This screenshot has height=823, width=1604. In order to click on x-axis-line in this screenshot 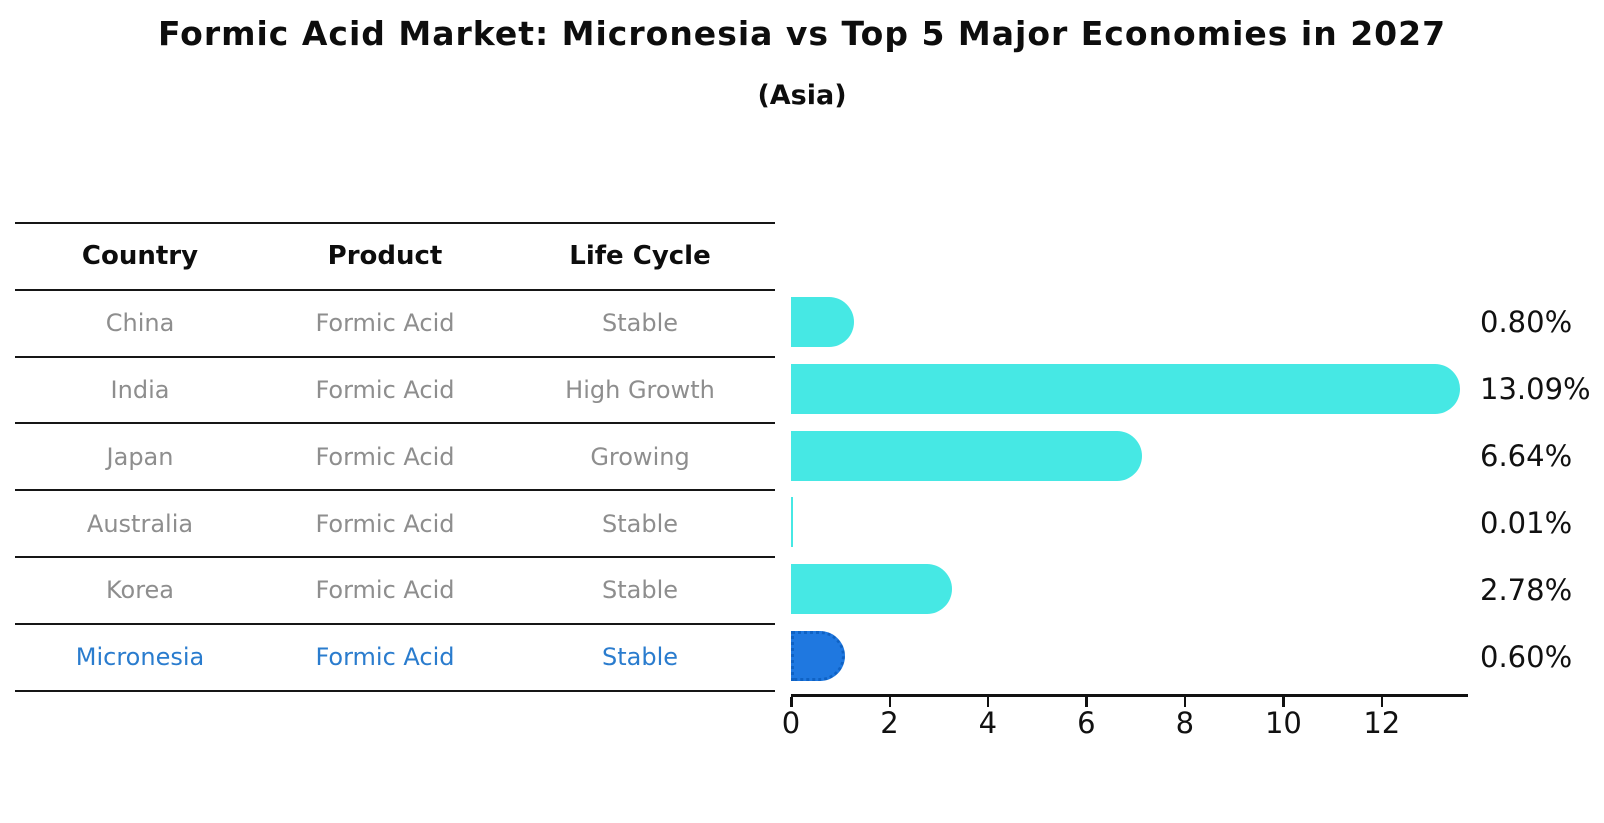, I will do `click(1129, 695)`.